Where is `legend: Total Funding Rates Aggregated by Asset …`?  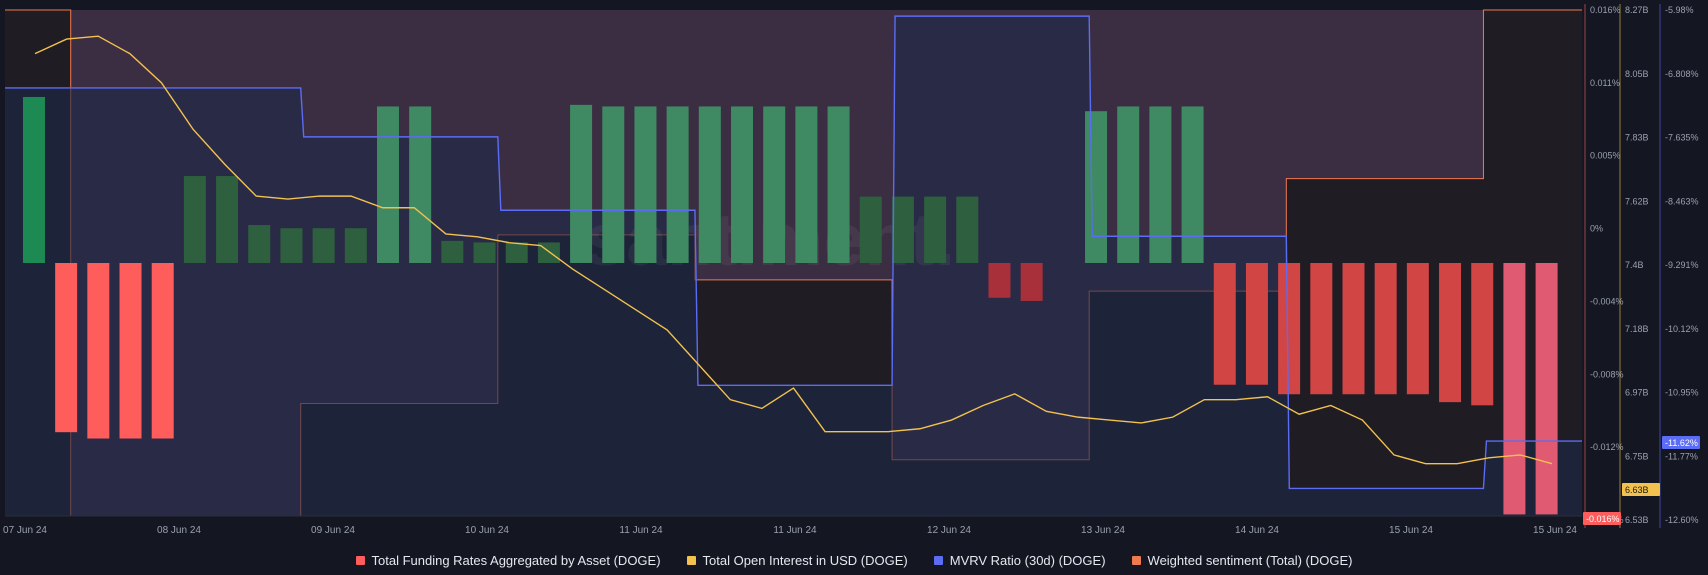
legend: Total Funding Rates Aggregated by Asset … is located at coordinates (854, 560).